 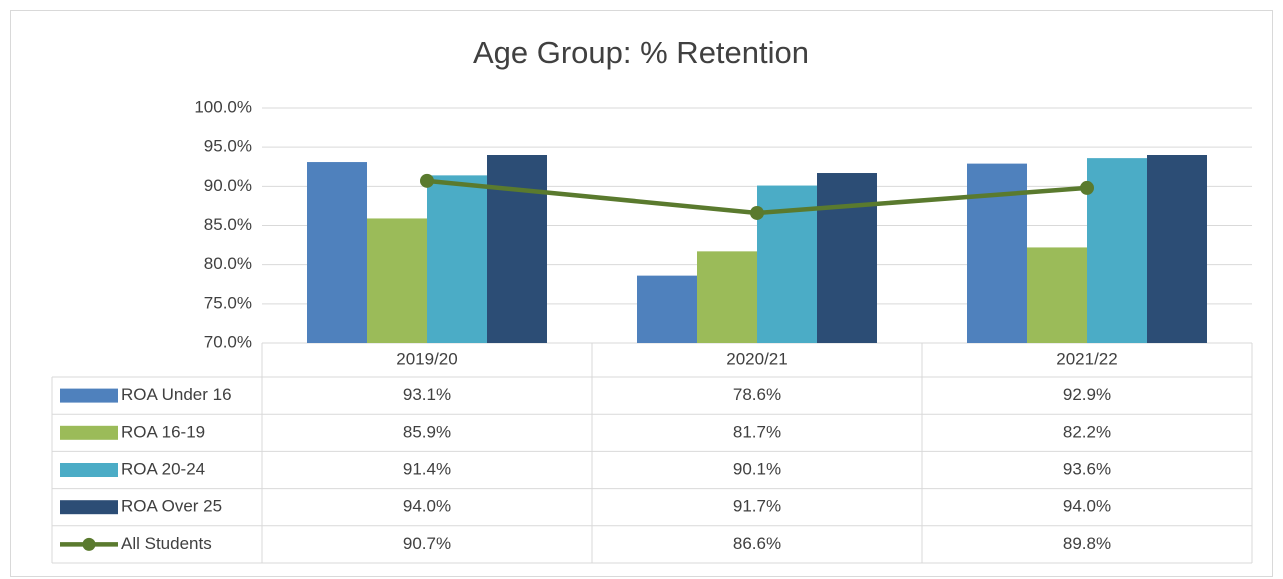 I want to click on legend-label: ROA Under 16, so click(x=176, y=394).